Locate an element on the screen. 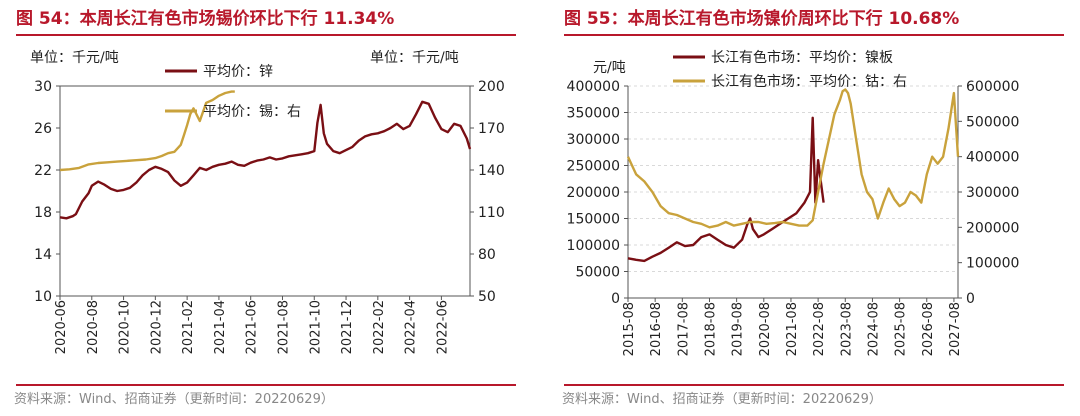  y-left-tick-label: 10 is located at coordinates (43, 297).